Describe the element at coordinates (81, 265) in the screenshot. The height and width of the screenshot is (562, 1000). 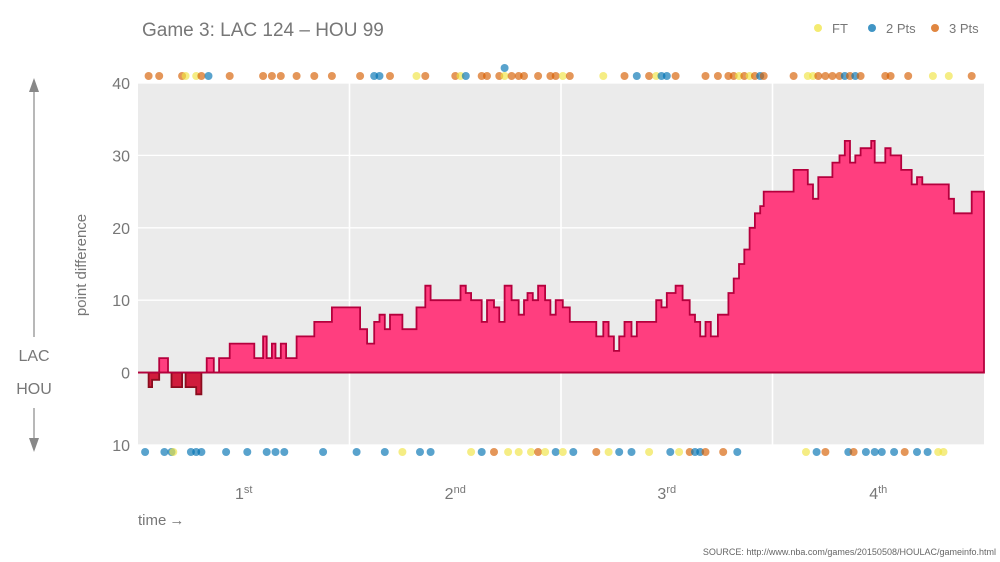
I see `y-axis-label: point difference` at that location.